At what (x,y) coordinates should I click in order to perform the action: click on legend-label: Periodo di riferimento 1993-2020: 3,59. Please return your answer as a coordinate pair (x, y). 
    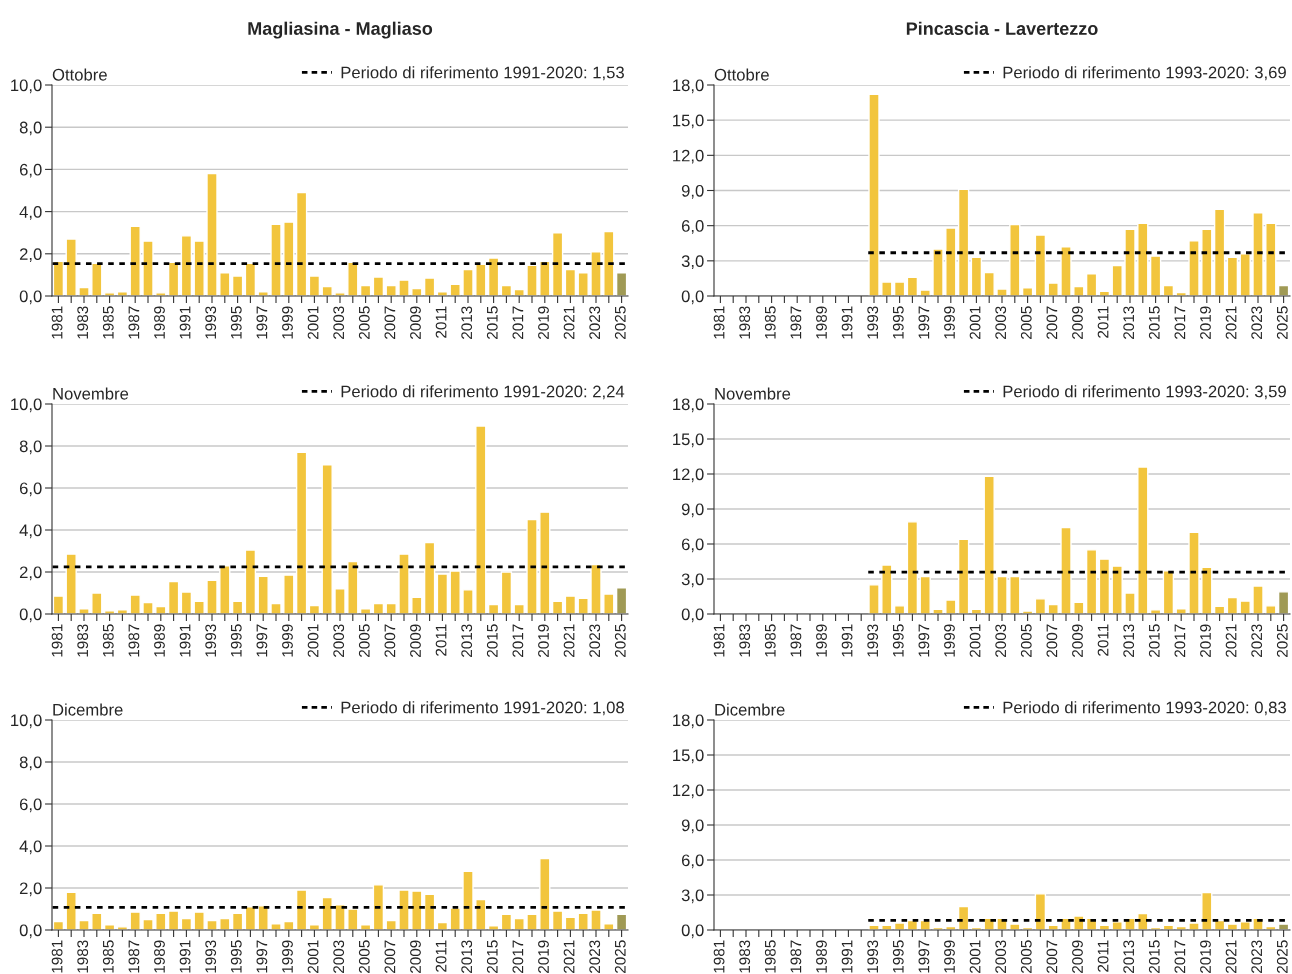
    Looking at the image, I should click on (1144, 392).